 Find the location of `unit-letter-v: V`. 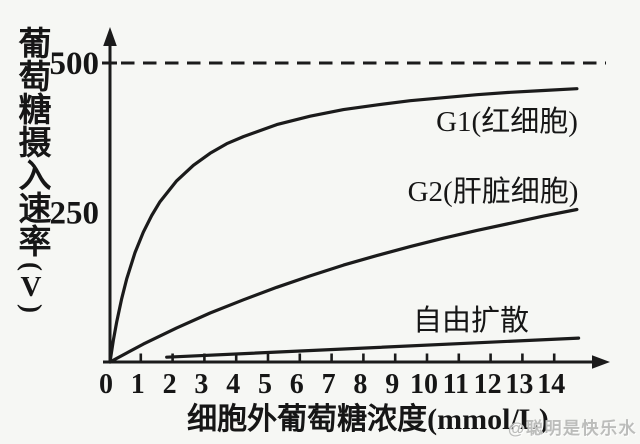

unit-letter-v: V is located at coordinates (31, 287).